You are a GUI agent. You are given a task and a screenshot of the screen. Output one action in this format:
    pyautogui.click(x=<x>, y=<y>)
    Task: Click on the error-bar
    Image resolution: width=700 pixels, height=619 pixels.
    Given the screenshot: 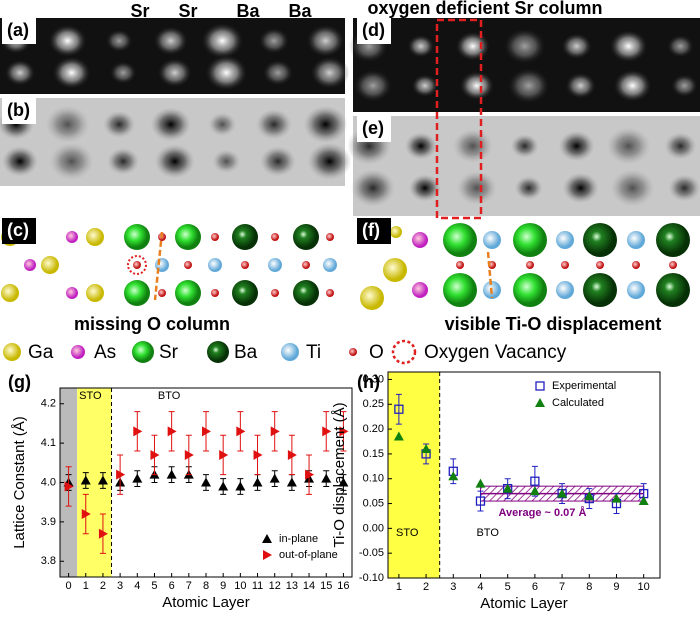 What is the action you would take?
    pyautogui.click(x=480, y=501)
    